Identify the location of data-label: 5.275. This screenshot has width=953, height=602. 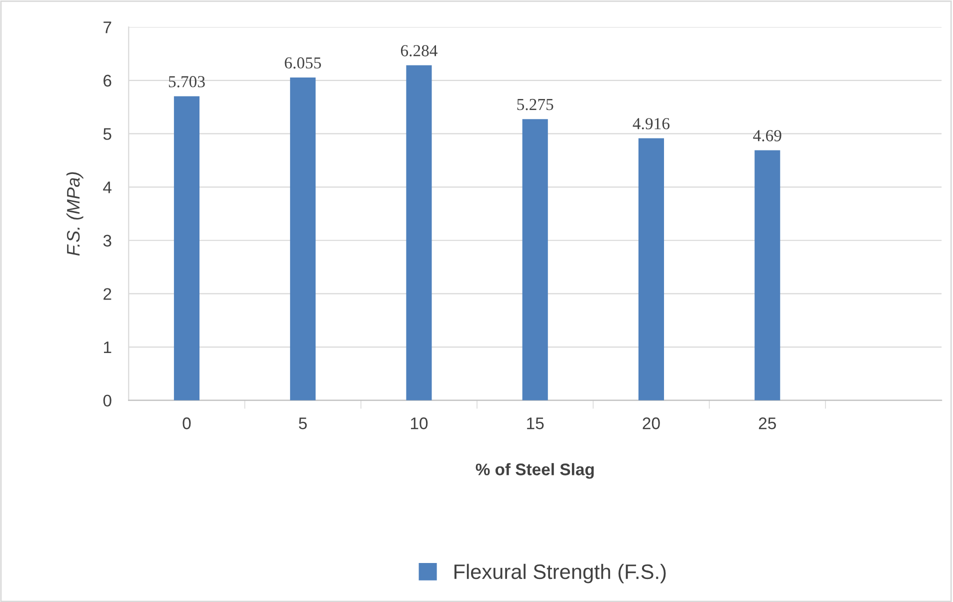
(535, 104).